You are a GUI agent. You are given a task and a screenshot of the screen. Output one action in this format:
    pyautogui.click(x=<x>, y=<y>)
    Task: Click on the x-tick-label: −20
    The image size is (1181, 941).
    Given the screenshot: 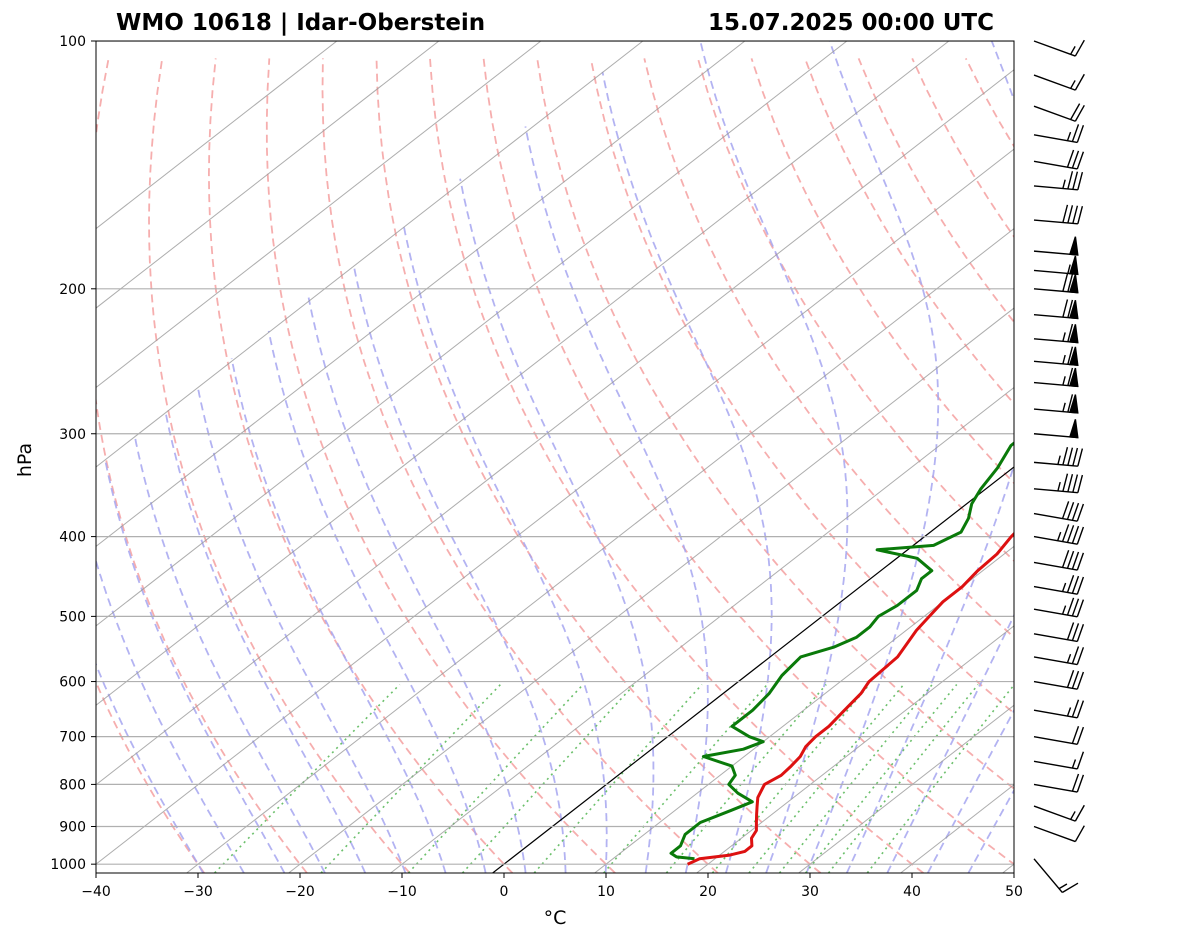 What is the action you would take?
    pyautogui.click(x=300, y=892)
    